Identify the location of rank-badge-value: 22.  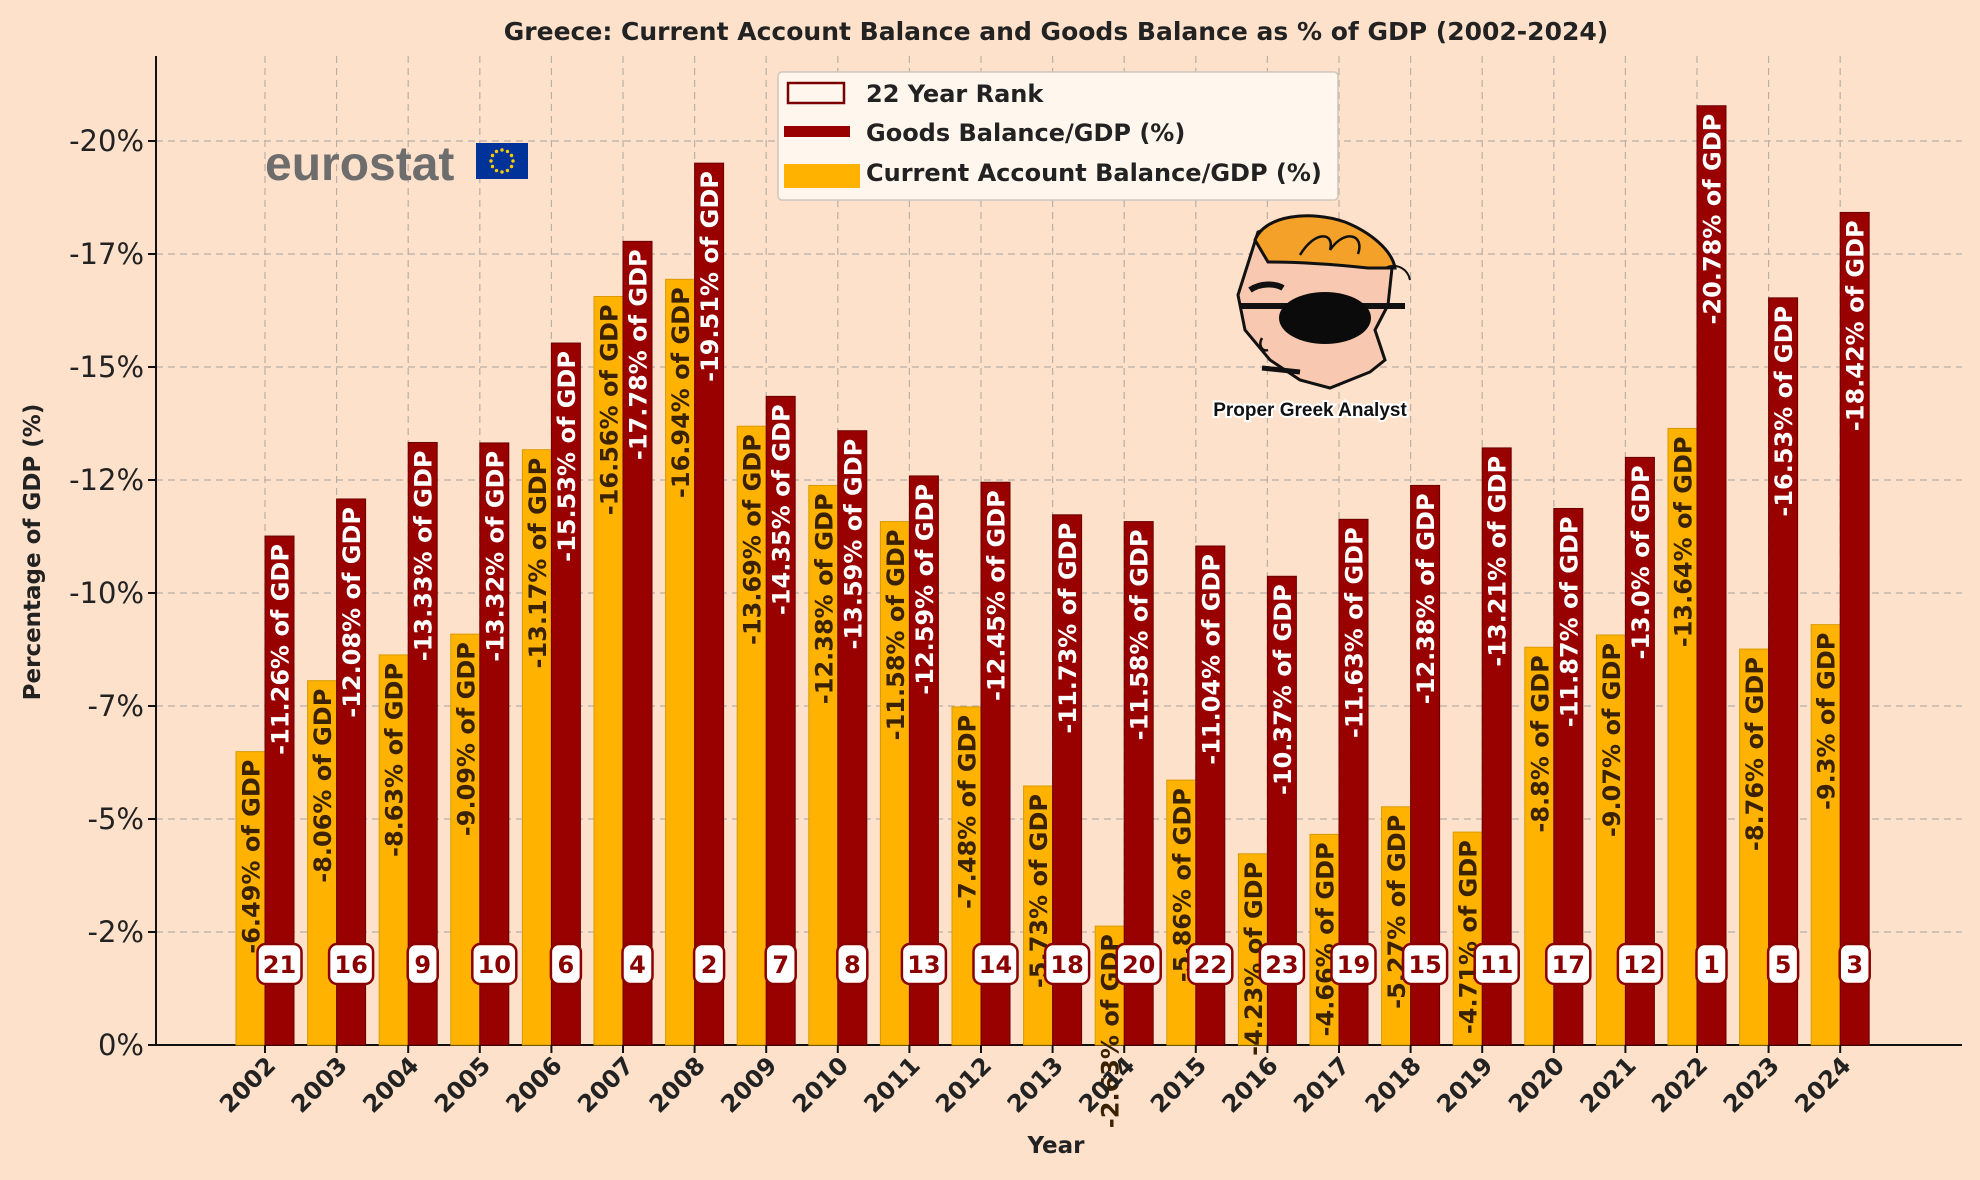
(1210, 965).